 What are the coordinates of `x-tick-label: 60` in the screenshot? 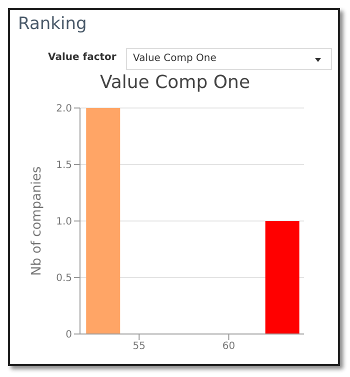 It's located at (229, 346).